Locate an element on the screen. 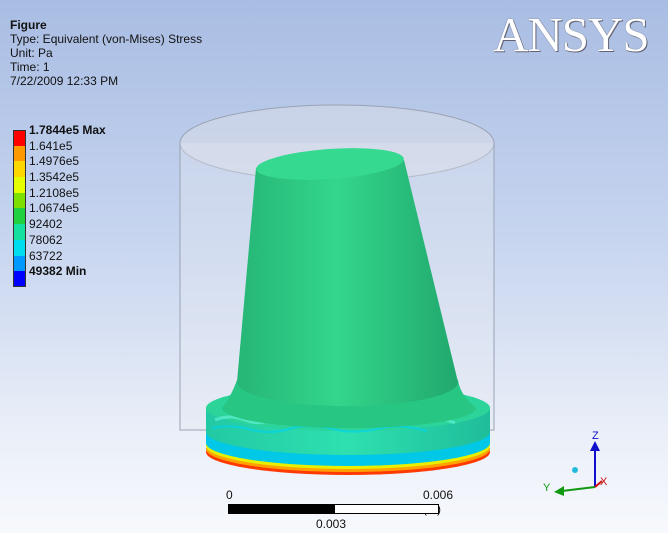 The image size is (668, 533). result-type: Type: Equivalent (von-Mises) Stress is located at coordinates (106, 39).